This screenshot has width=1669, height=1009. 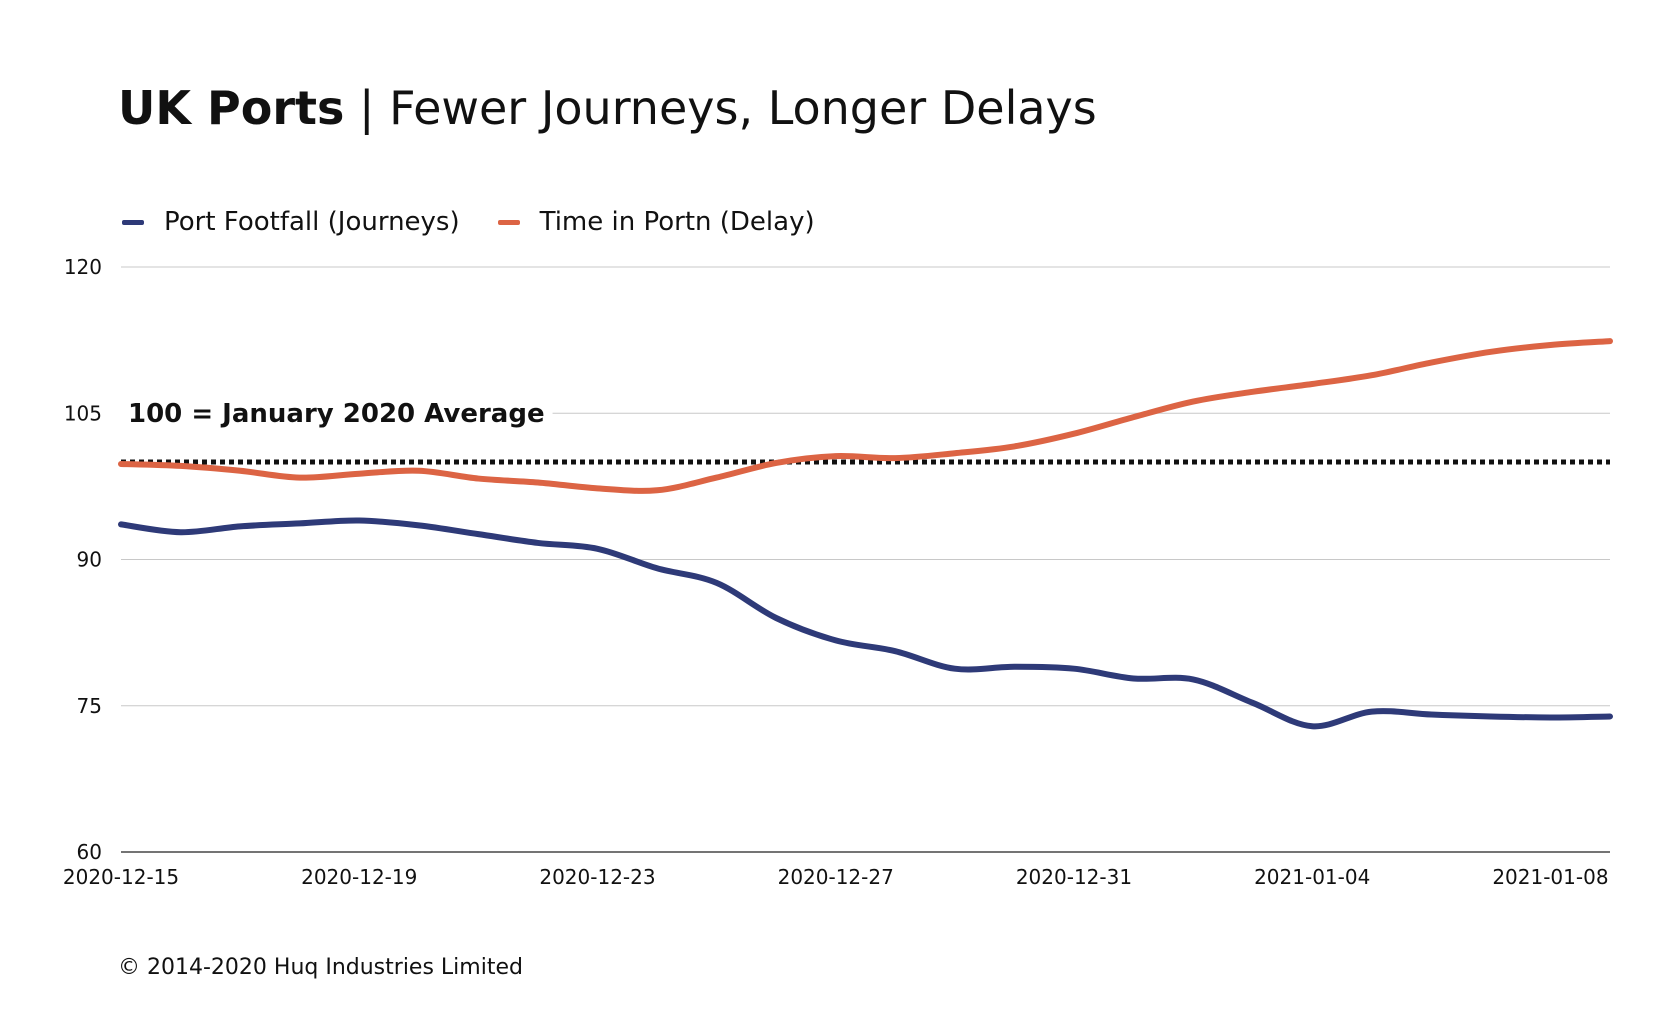 What do you see at coordinates (597, 877) in the screenshot?
I see `x-tick-label-2020-12-23: 2020-12-23` at bounding box center [597, 877].